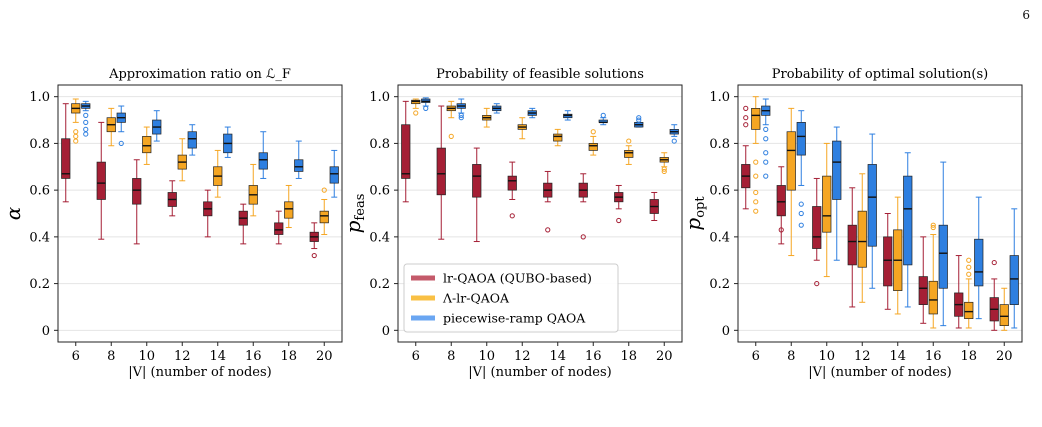 The height and width of the screenshot is (427, 1042). Describe the element at coordinates (386, 331) in the screenshot. I see `y-tick-label: 0` at that location.